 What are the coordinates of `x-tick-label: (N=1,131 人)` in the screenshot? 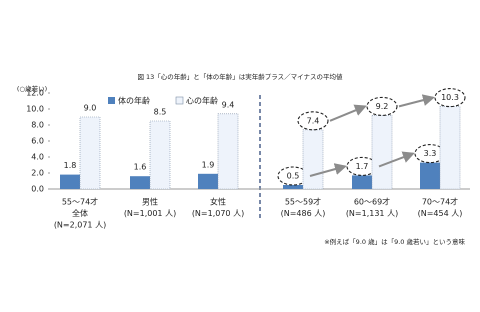 It's located at (372, 213).